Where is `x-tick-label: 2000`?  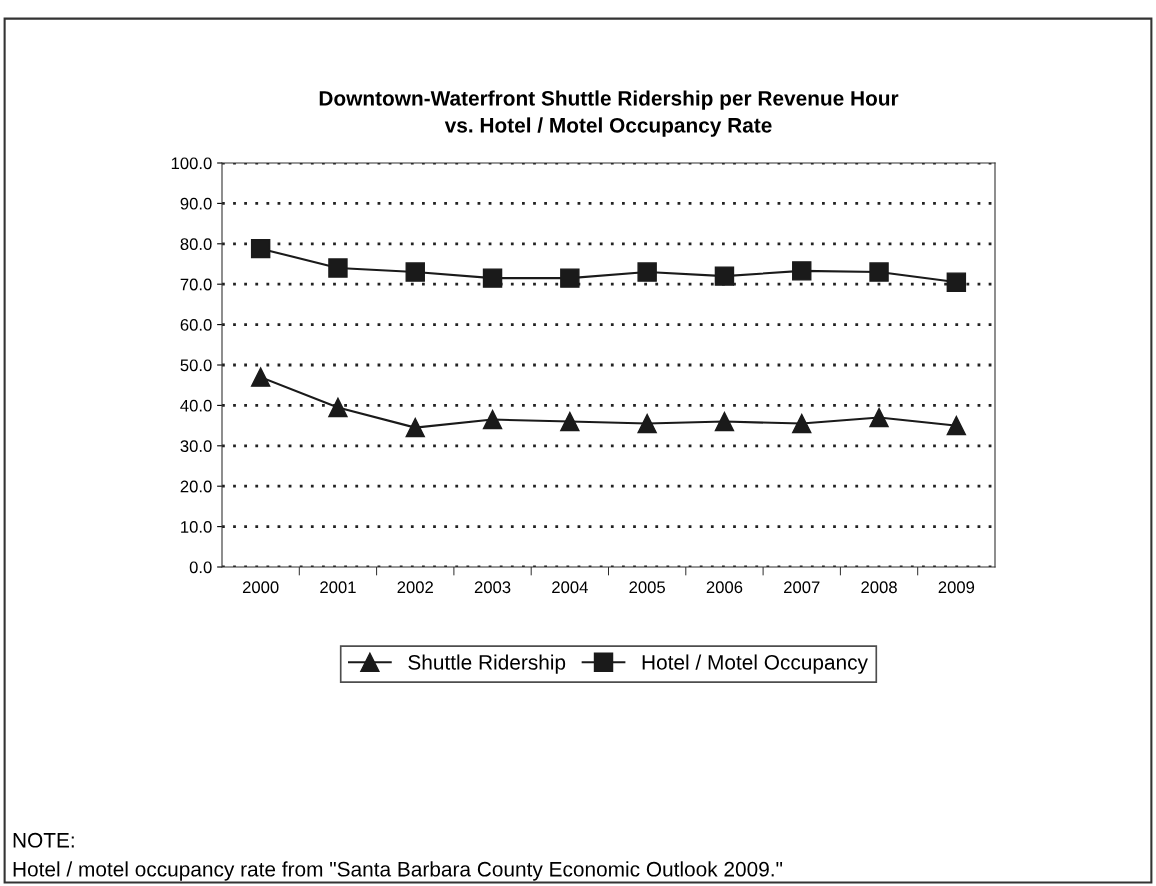
x-tick-label: 2000 is located at coordinates (260, 587).